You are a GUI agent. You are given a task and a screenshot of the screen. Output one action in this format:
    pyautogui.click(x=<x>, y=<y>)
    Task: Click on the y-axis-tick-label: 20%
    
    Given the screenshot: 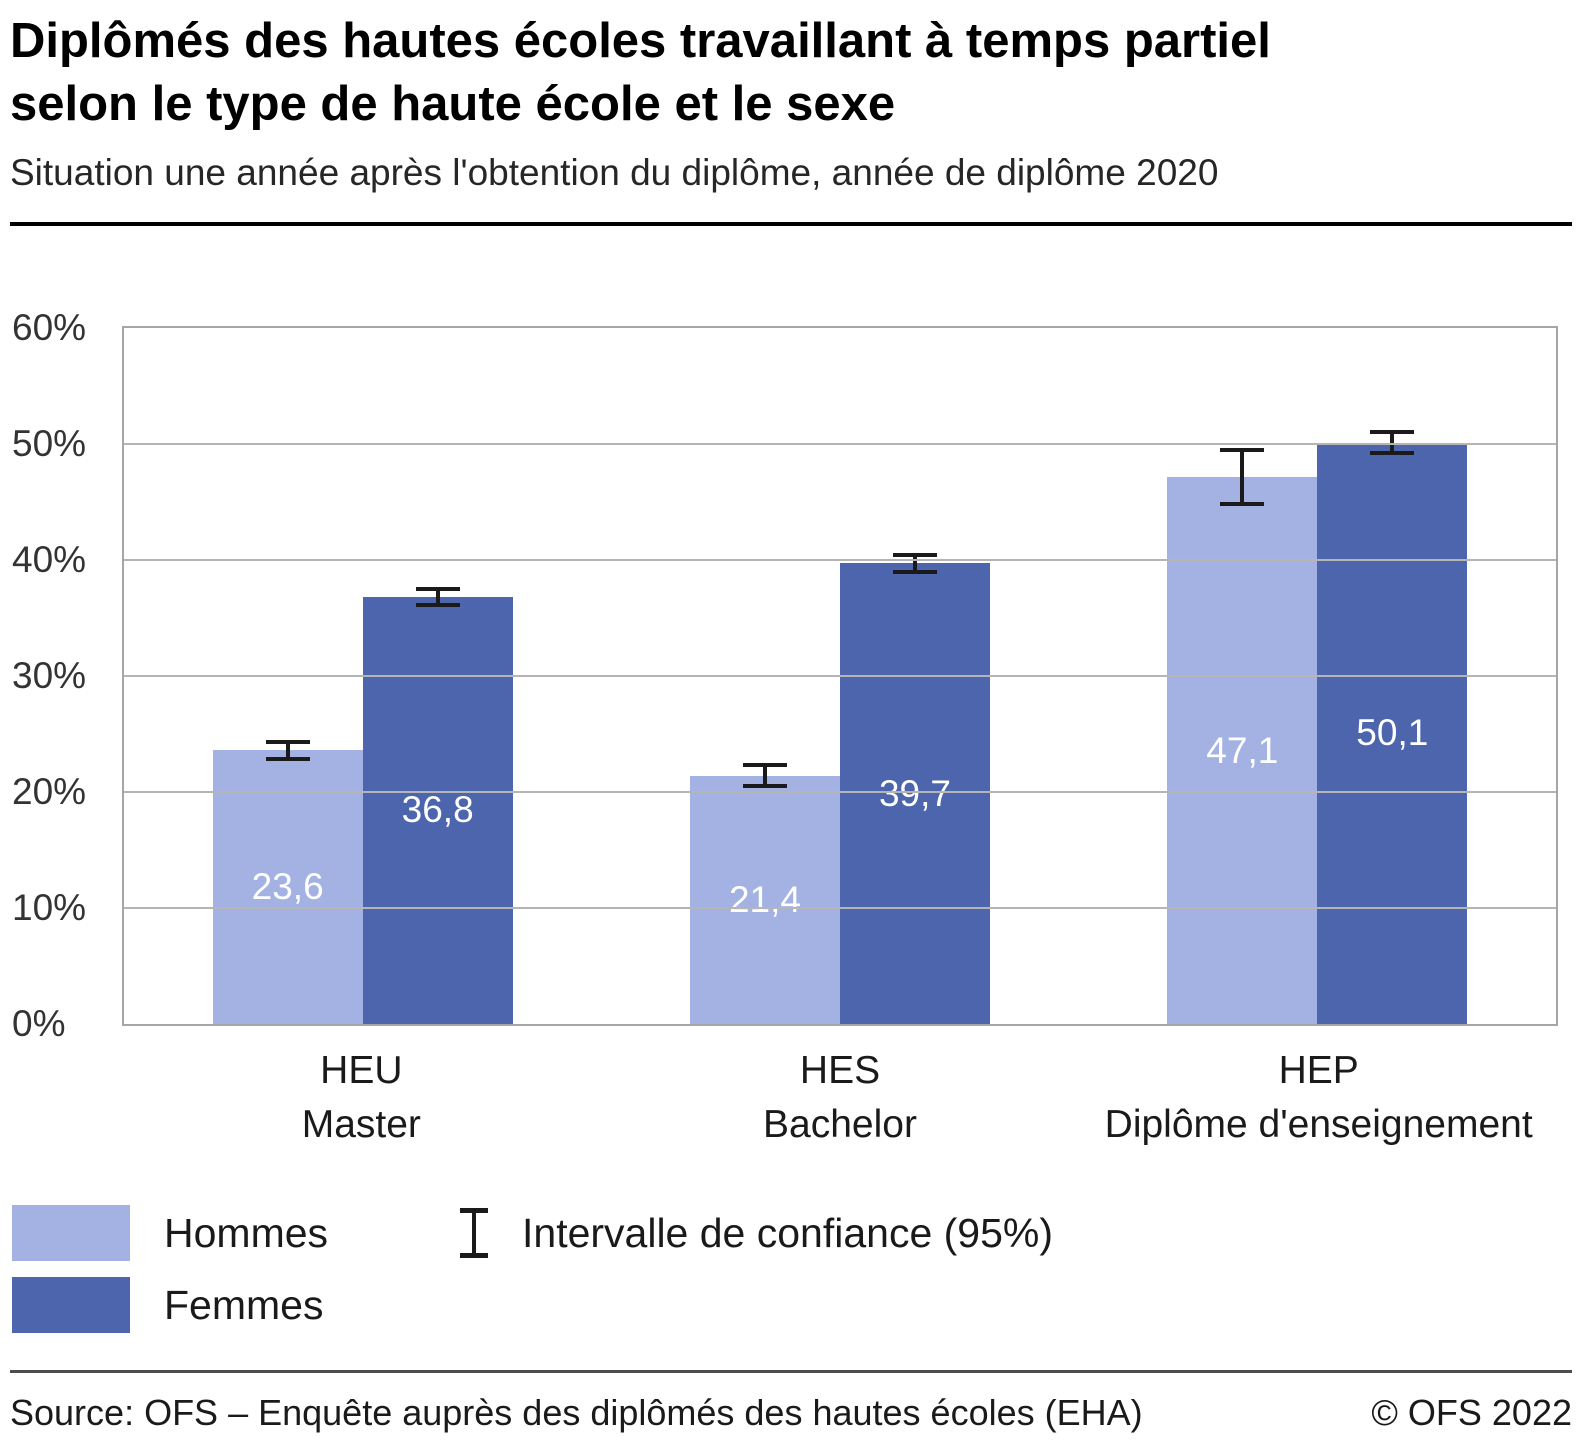 What is the action you would take?
    pyautogui.click(x=49, y=791)
    